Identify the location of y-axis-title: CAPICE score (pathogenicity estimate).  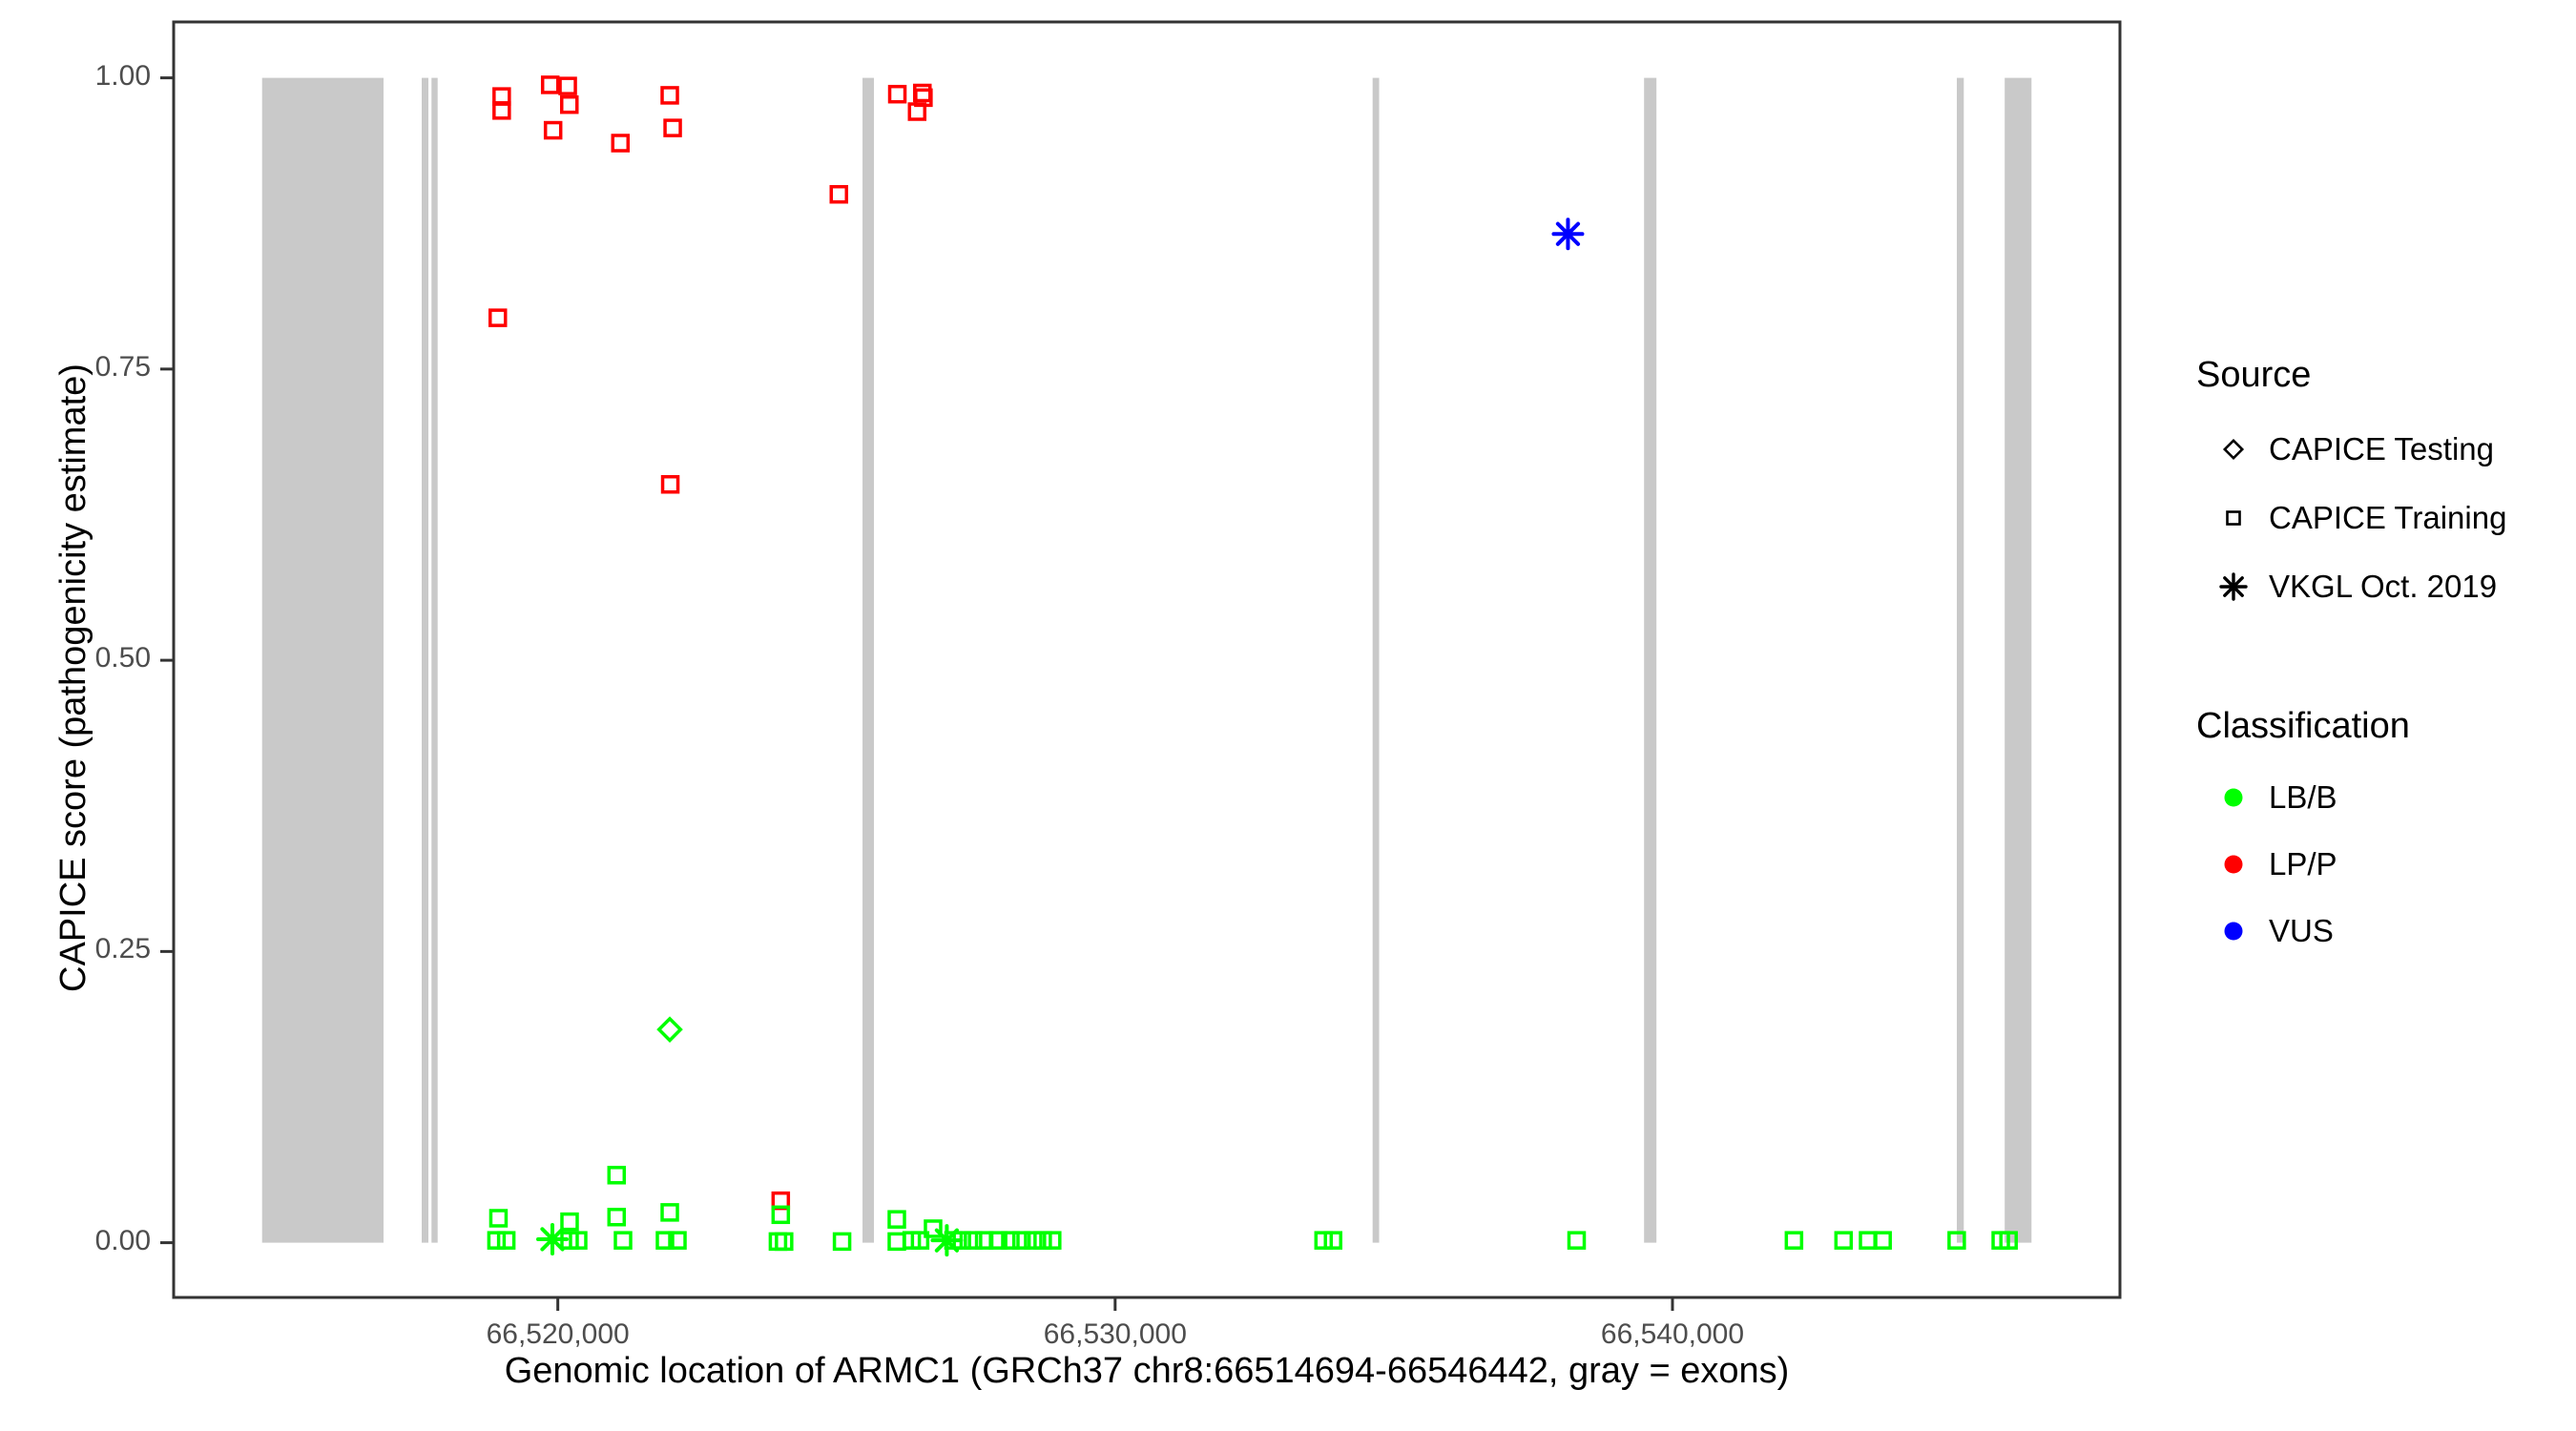
(73, 677).